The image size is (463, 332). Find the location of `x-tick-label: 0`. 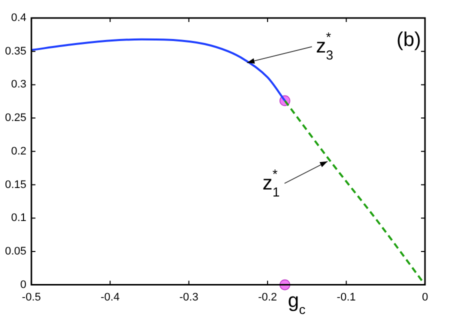

x-tick-label: 0 is located at coordinates (425, 297).